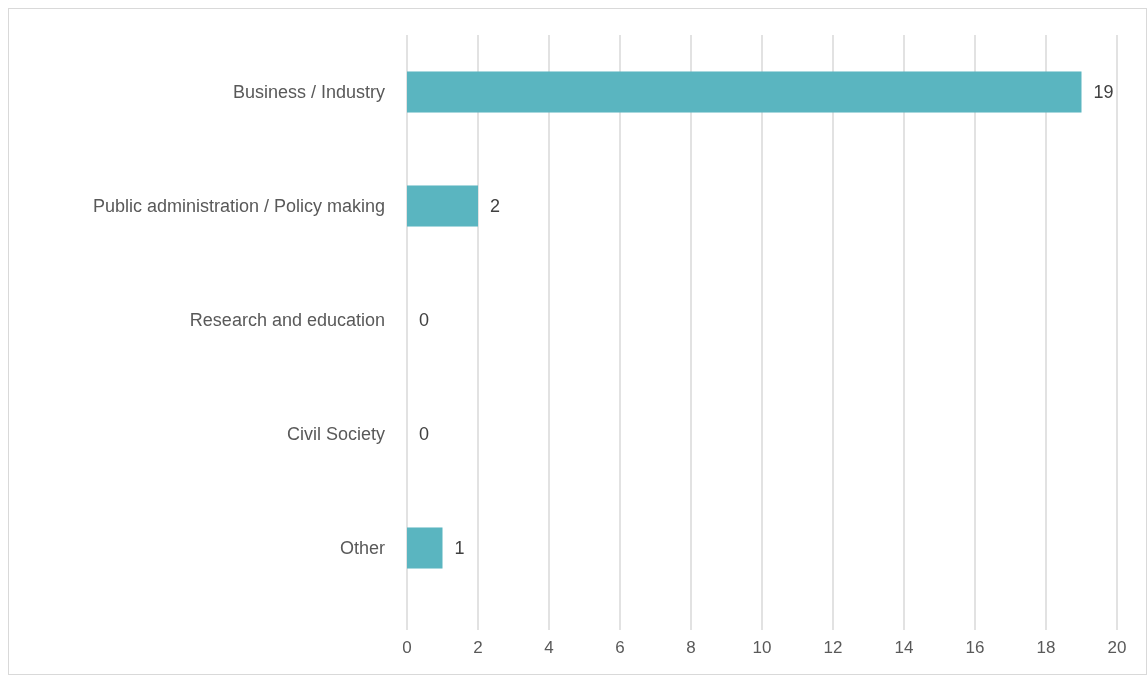 The width and height of the screenshot is (1147, 675). I want to click on y-tick-label: Public administration / Policy making, so click(238, 206).